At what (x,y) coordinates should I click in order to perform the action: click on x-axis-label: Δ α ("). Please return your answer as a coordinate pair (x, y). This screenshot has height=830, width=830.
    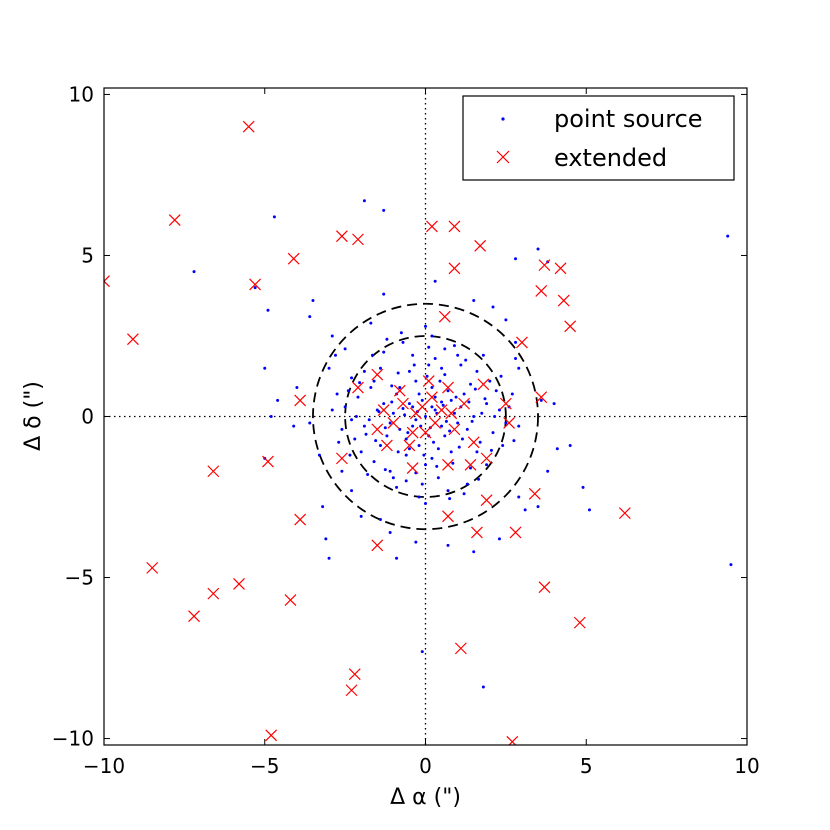
    Looking at the image, I should click on (425, 797).